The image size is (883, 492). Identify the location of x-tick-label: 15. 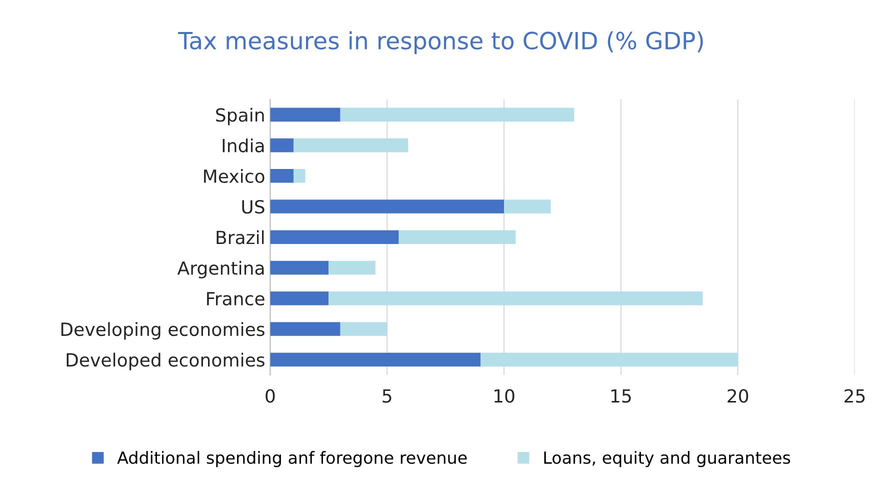
(621, 396).